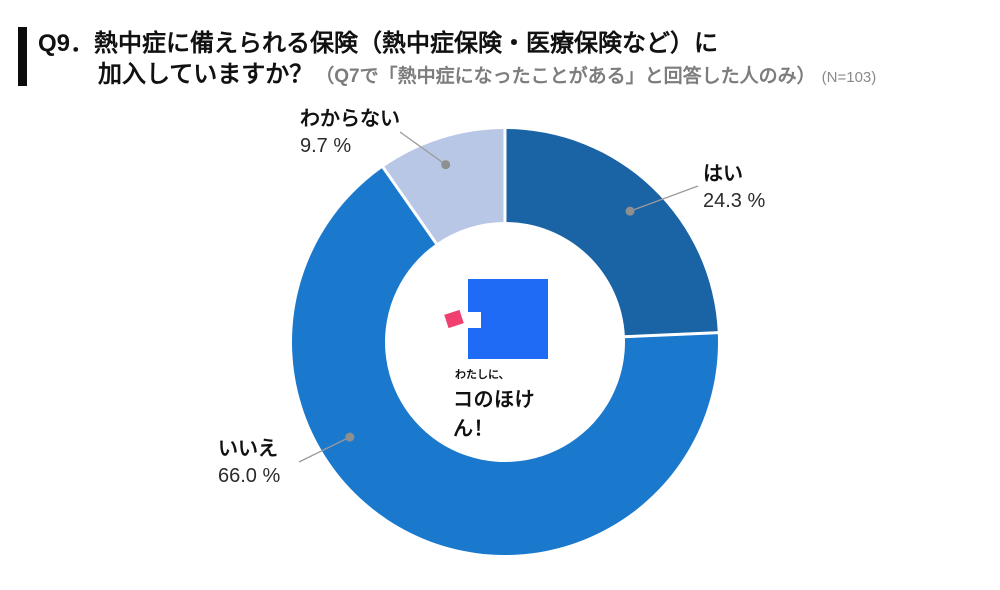  I want to click on sample-size: (N=103), so click(849, 77).